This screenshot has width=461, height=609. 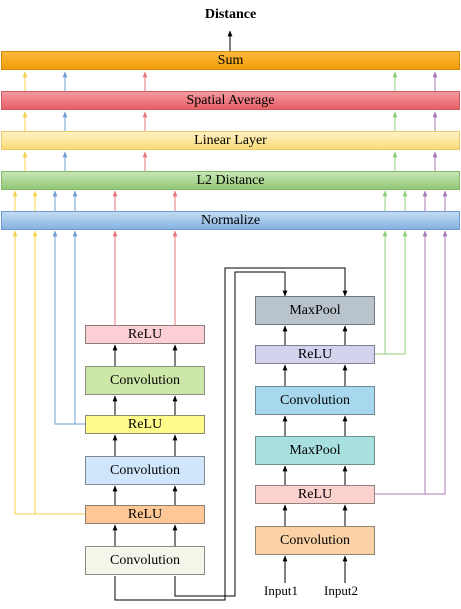 I want to click on left-convolution-top: Convolution, so click(x=145, y=380).